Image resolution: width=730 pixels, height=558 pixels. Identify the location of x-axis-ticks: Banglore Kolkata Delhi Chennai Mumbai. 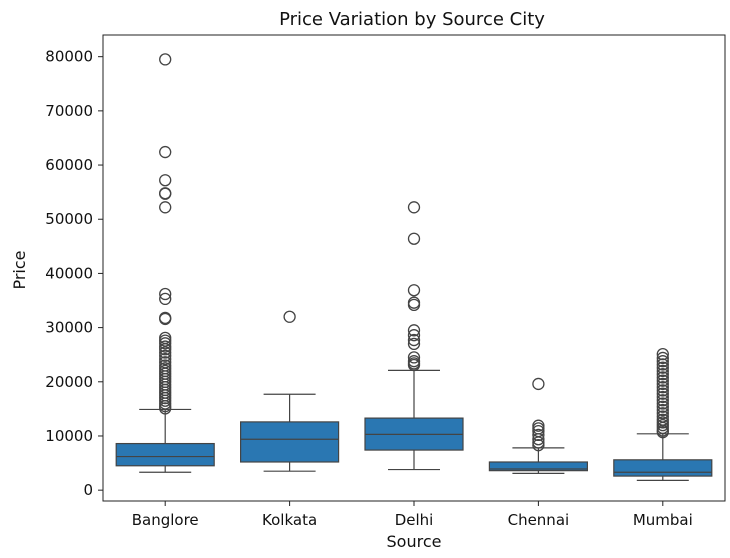
(412, 515).